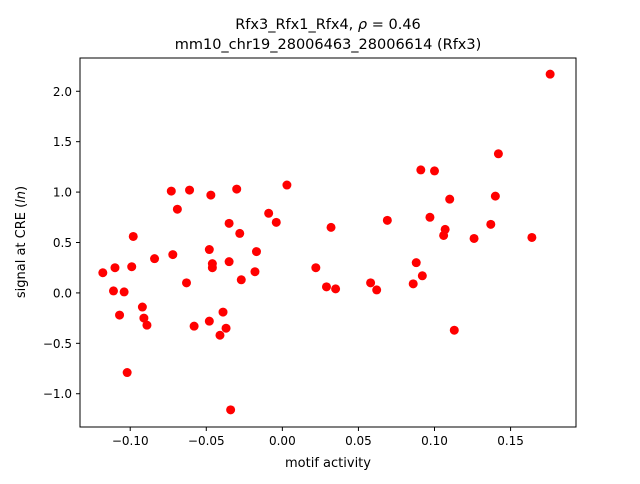 This screenshot has height=484, width=640. What do you see at coordinates (130, 441) in the screenshot?
I see `x-tick-label: −0.10` at bounding box center [130, 441].